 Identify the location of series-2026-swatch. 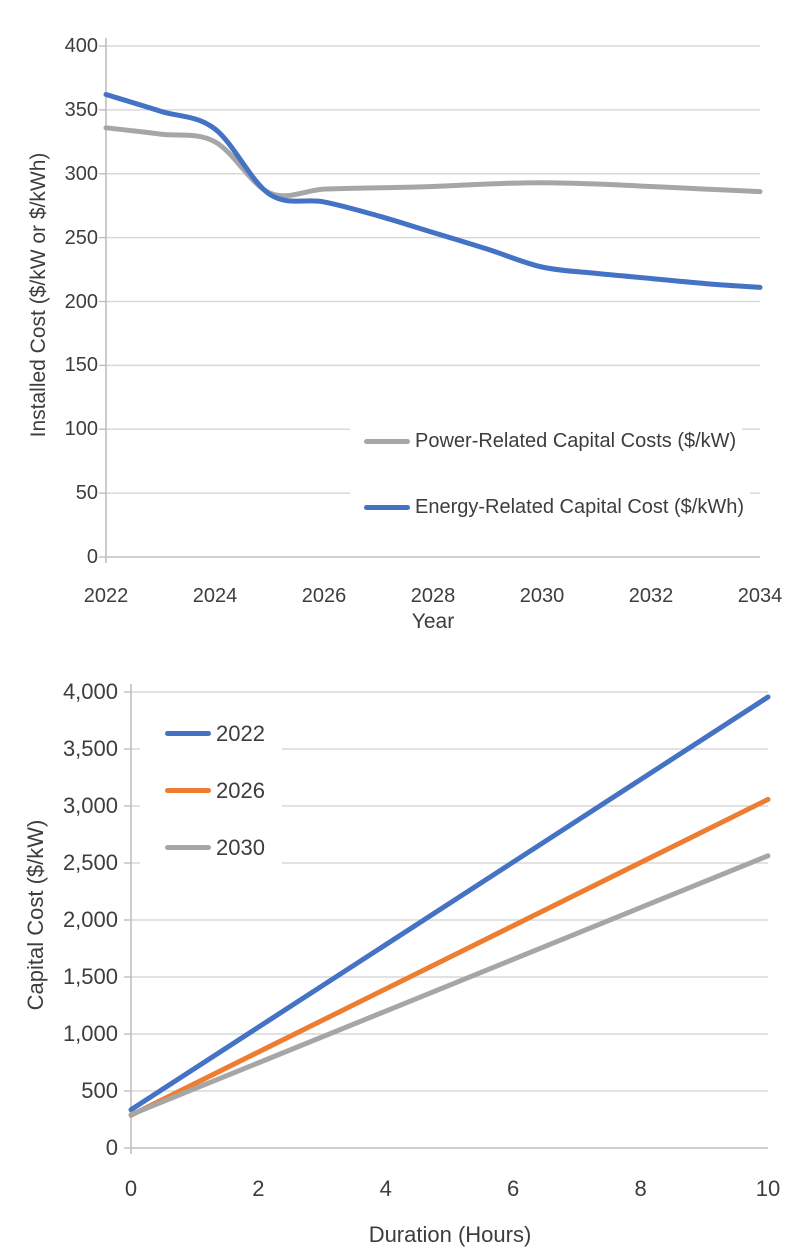
(188, 790).